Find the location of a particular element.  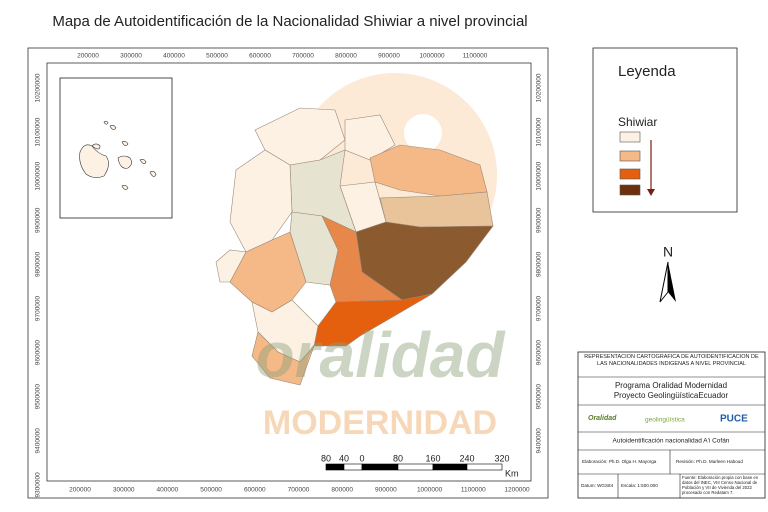

legend-layer: Shiwiar is located at coordinates (637, 122).